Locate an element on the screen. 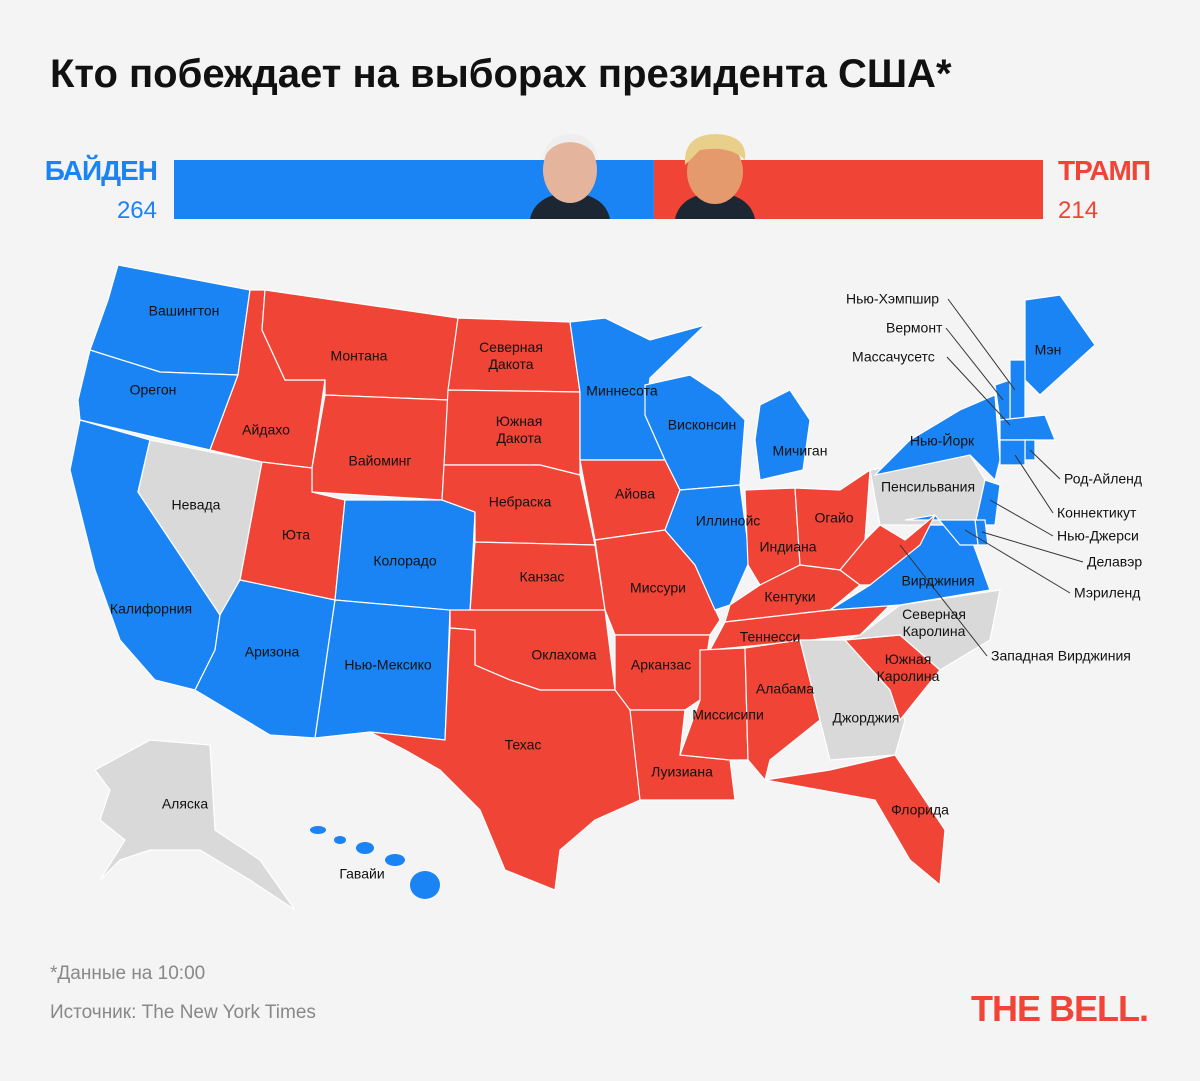  state-label: Джорджия is located at coordinates (866, 717).